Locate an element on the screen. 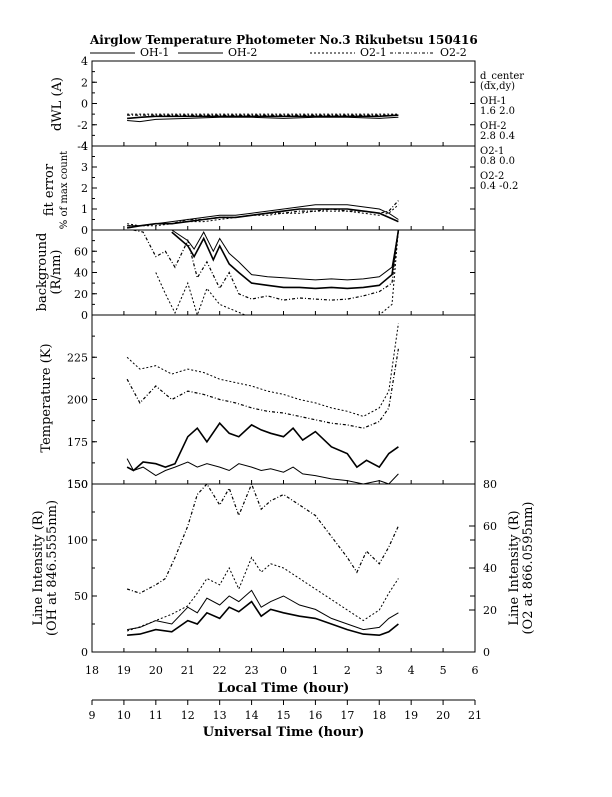  oh1-value: 1.6 2.0 is located at coordinates (497, 111).